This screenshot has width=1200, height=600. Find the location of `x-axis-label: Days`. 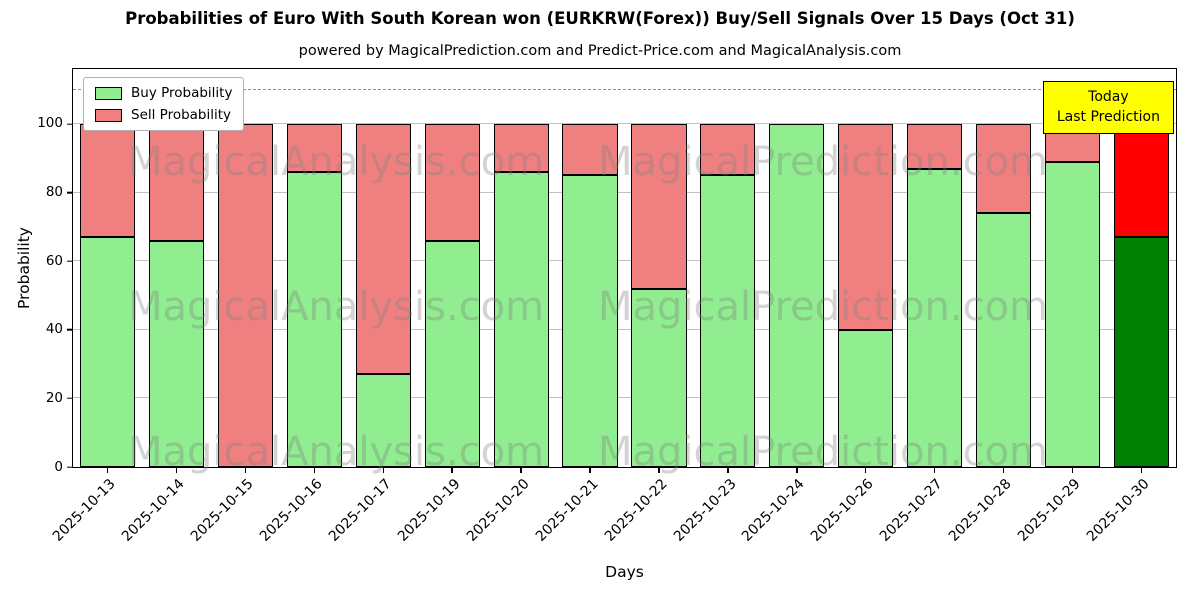

x-axis-label: Days is located at coordinates (624, 572).